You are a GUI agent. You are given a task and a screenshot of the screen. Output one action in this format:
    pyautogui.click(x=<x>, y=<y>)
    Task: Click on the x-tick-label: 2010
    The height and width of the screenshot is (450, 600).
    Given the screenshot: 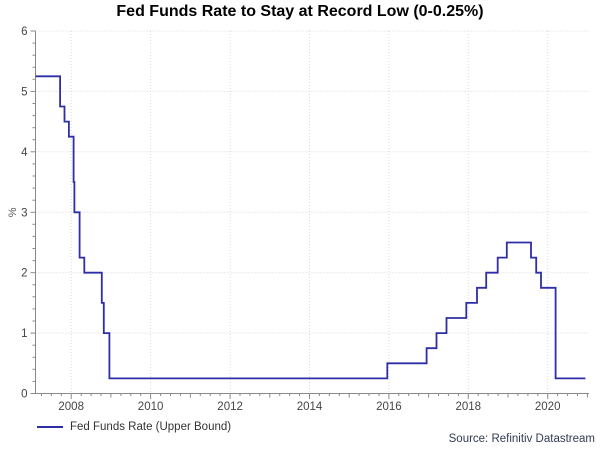 What is the action you would take?
    pyautogui.click(x=151, y=407)
    